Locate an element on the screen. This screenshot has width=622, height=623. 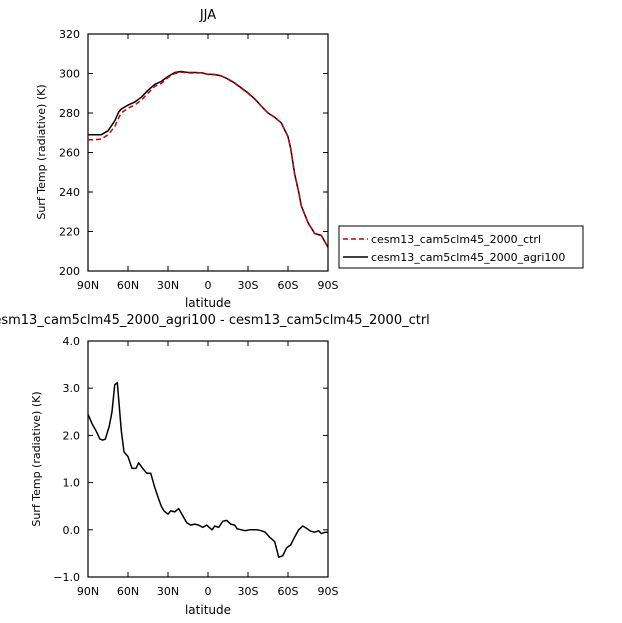
bottom-x-tick-label: 90N is located at coordinates (88, 591).